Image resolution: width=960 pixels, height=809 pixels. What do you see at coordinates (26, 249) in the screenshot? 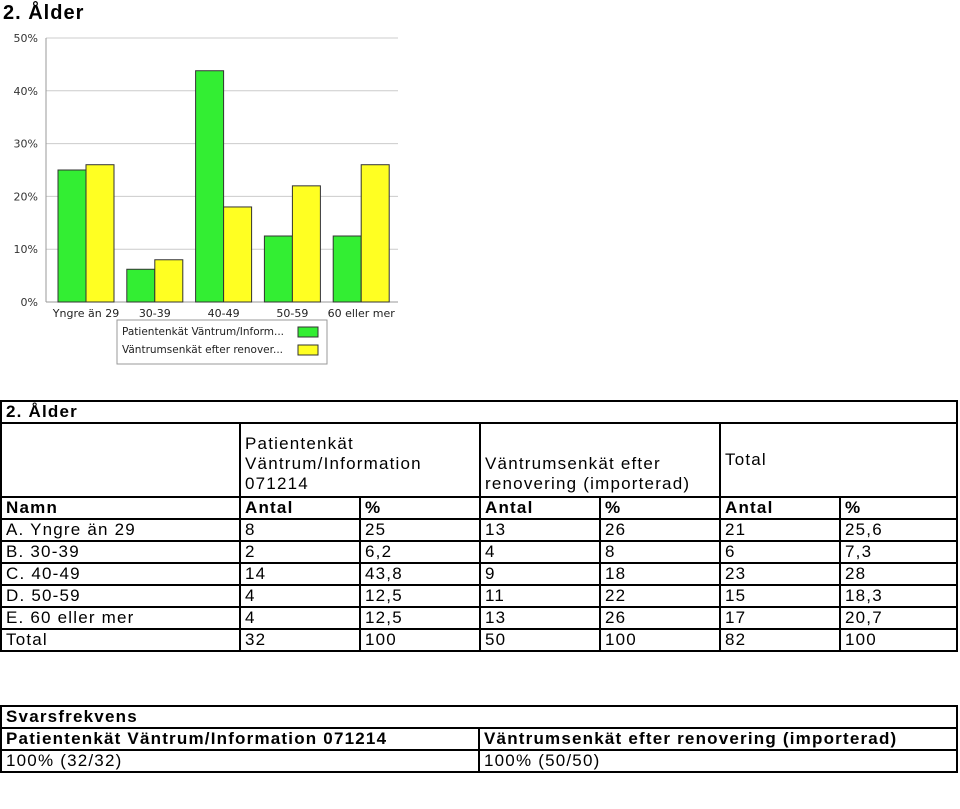
I see `y-tick-label: 10%` at bounding box center [26, 249].